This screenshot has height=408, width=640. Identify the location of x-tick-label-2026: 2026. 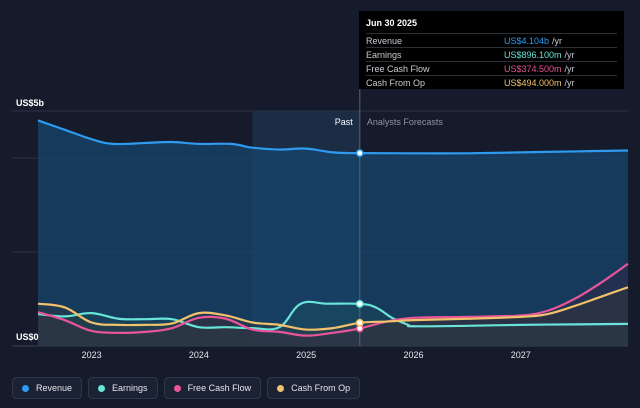
(413, 355).